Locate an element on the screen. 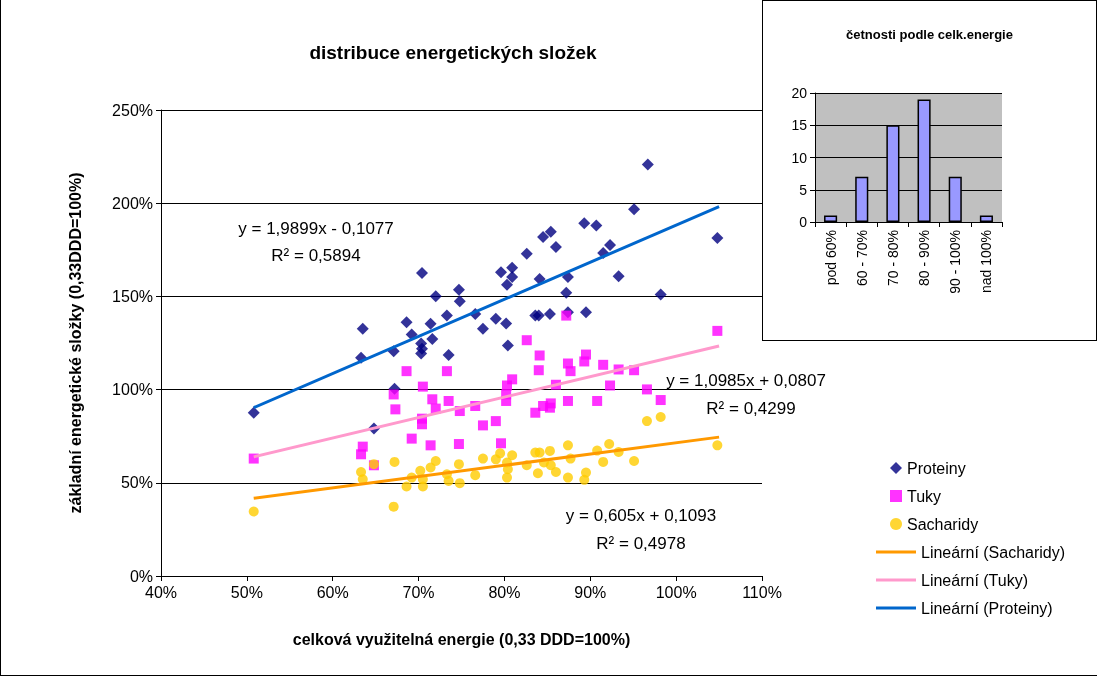 This screenshot has width=1097, height=676. y-tick-label: 0% is located at coordinates (141, 576).